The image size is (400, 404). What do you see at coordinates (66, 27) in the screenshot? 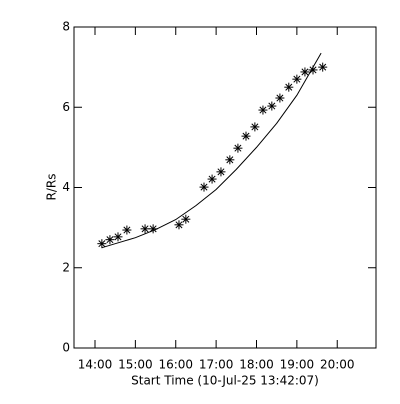
I see `y-tick-label: 8` at bounding box center [66, 27].